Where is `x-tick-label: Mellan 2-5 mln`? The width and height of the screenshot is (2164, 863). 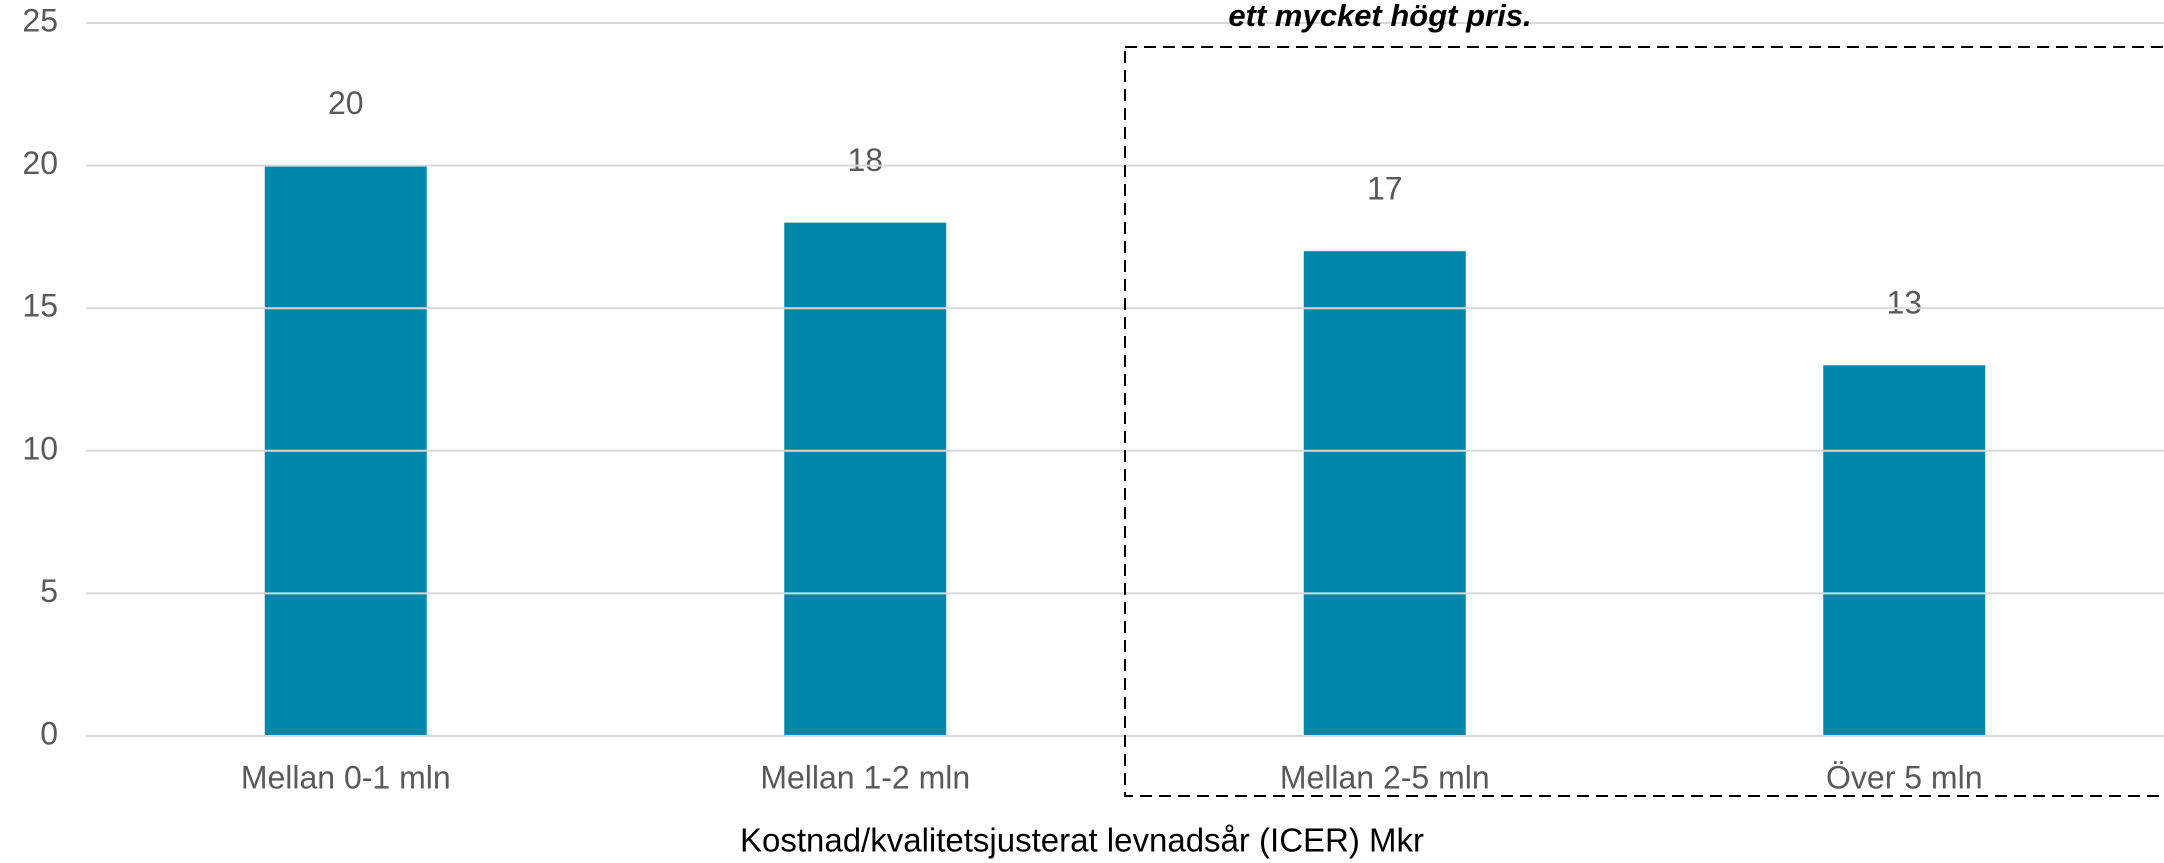 x-tick-label: Mellan 2-5 mln is located at coordinates (1385, 777).